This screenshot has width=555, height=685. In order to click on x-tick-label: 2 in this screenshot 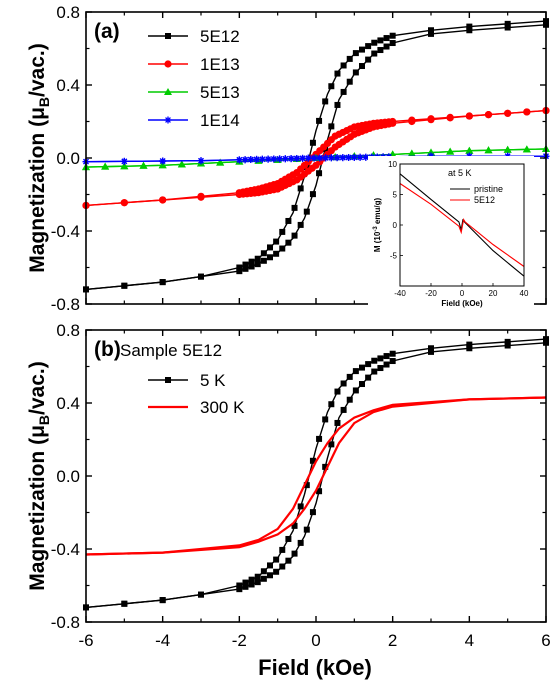, I will do `click(392, 640)`.